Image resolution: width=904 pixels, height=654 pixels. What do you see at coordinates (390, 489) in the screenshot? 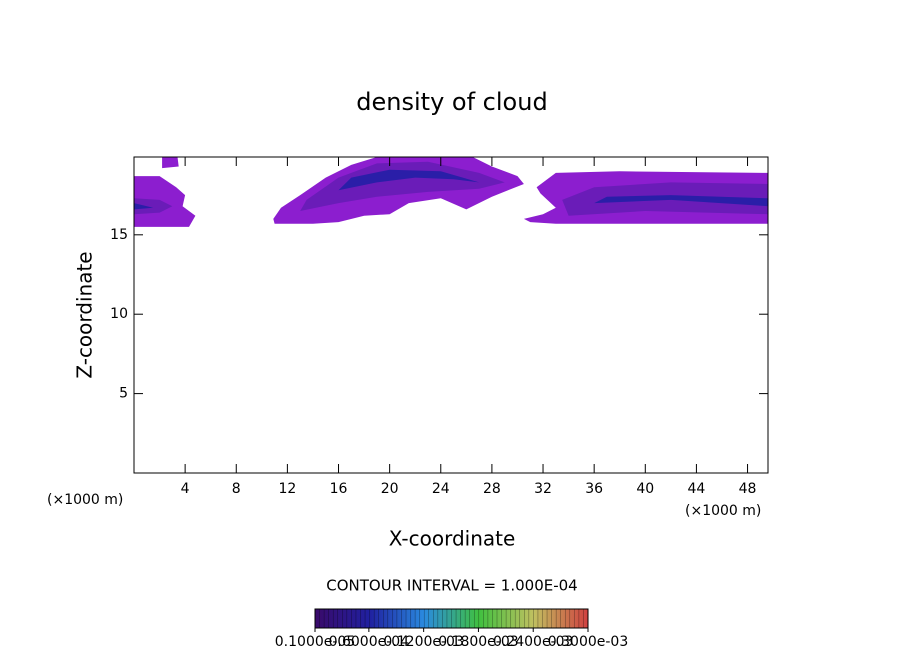
I see `x-tick-label: 20` at bounding box center [390, 489].